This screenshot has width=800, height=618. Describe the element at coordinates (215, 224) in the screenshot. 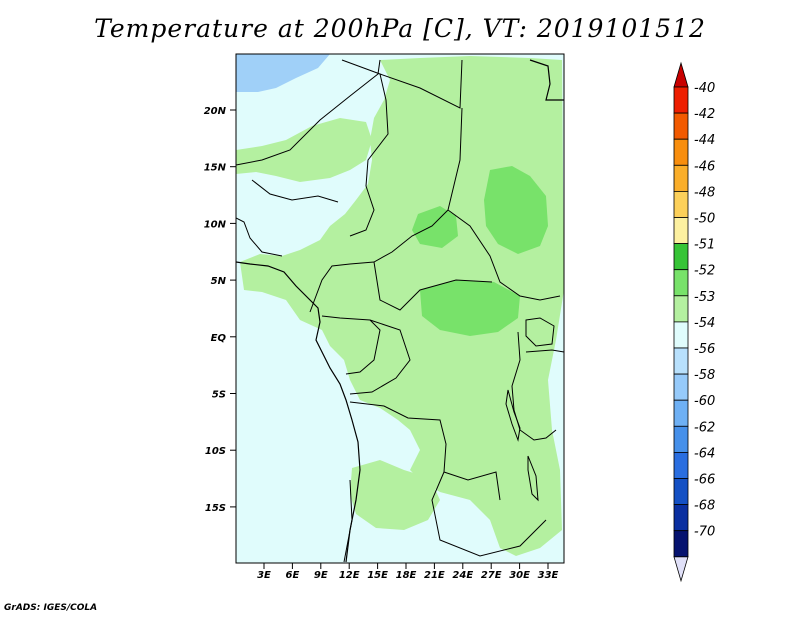

I see `lat-tick-label: 10N` at that location.